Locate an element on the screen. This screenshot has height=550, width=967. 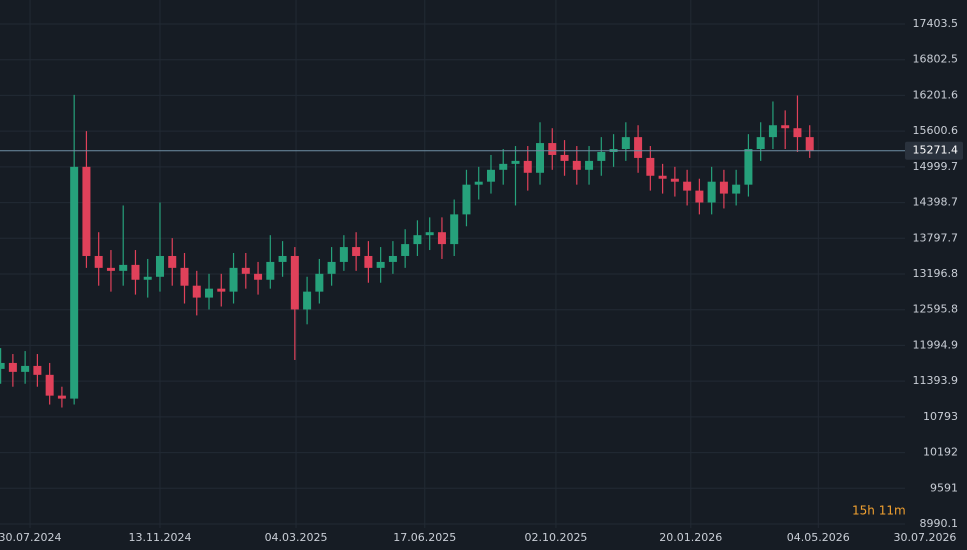
y-tick-label: 14398.7 is located at coordinates (936, 202).